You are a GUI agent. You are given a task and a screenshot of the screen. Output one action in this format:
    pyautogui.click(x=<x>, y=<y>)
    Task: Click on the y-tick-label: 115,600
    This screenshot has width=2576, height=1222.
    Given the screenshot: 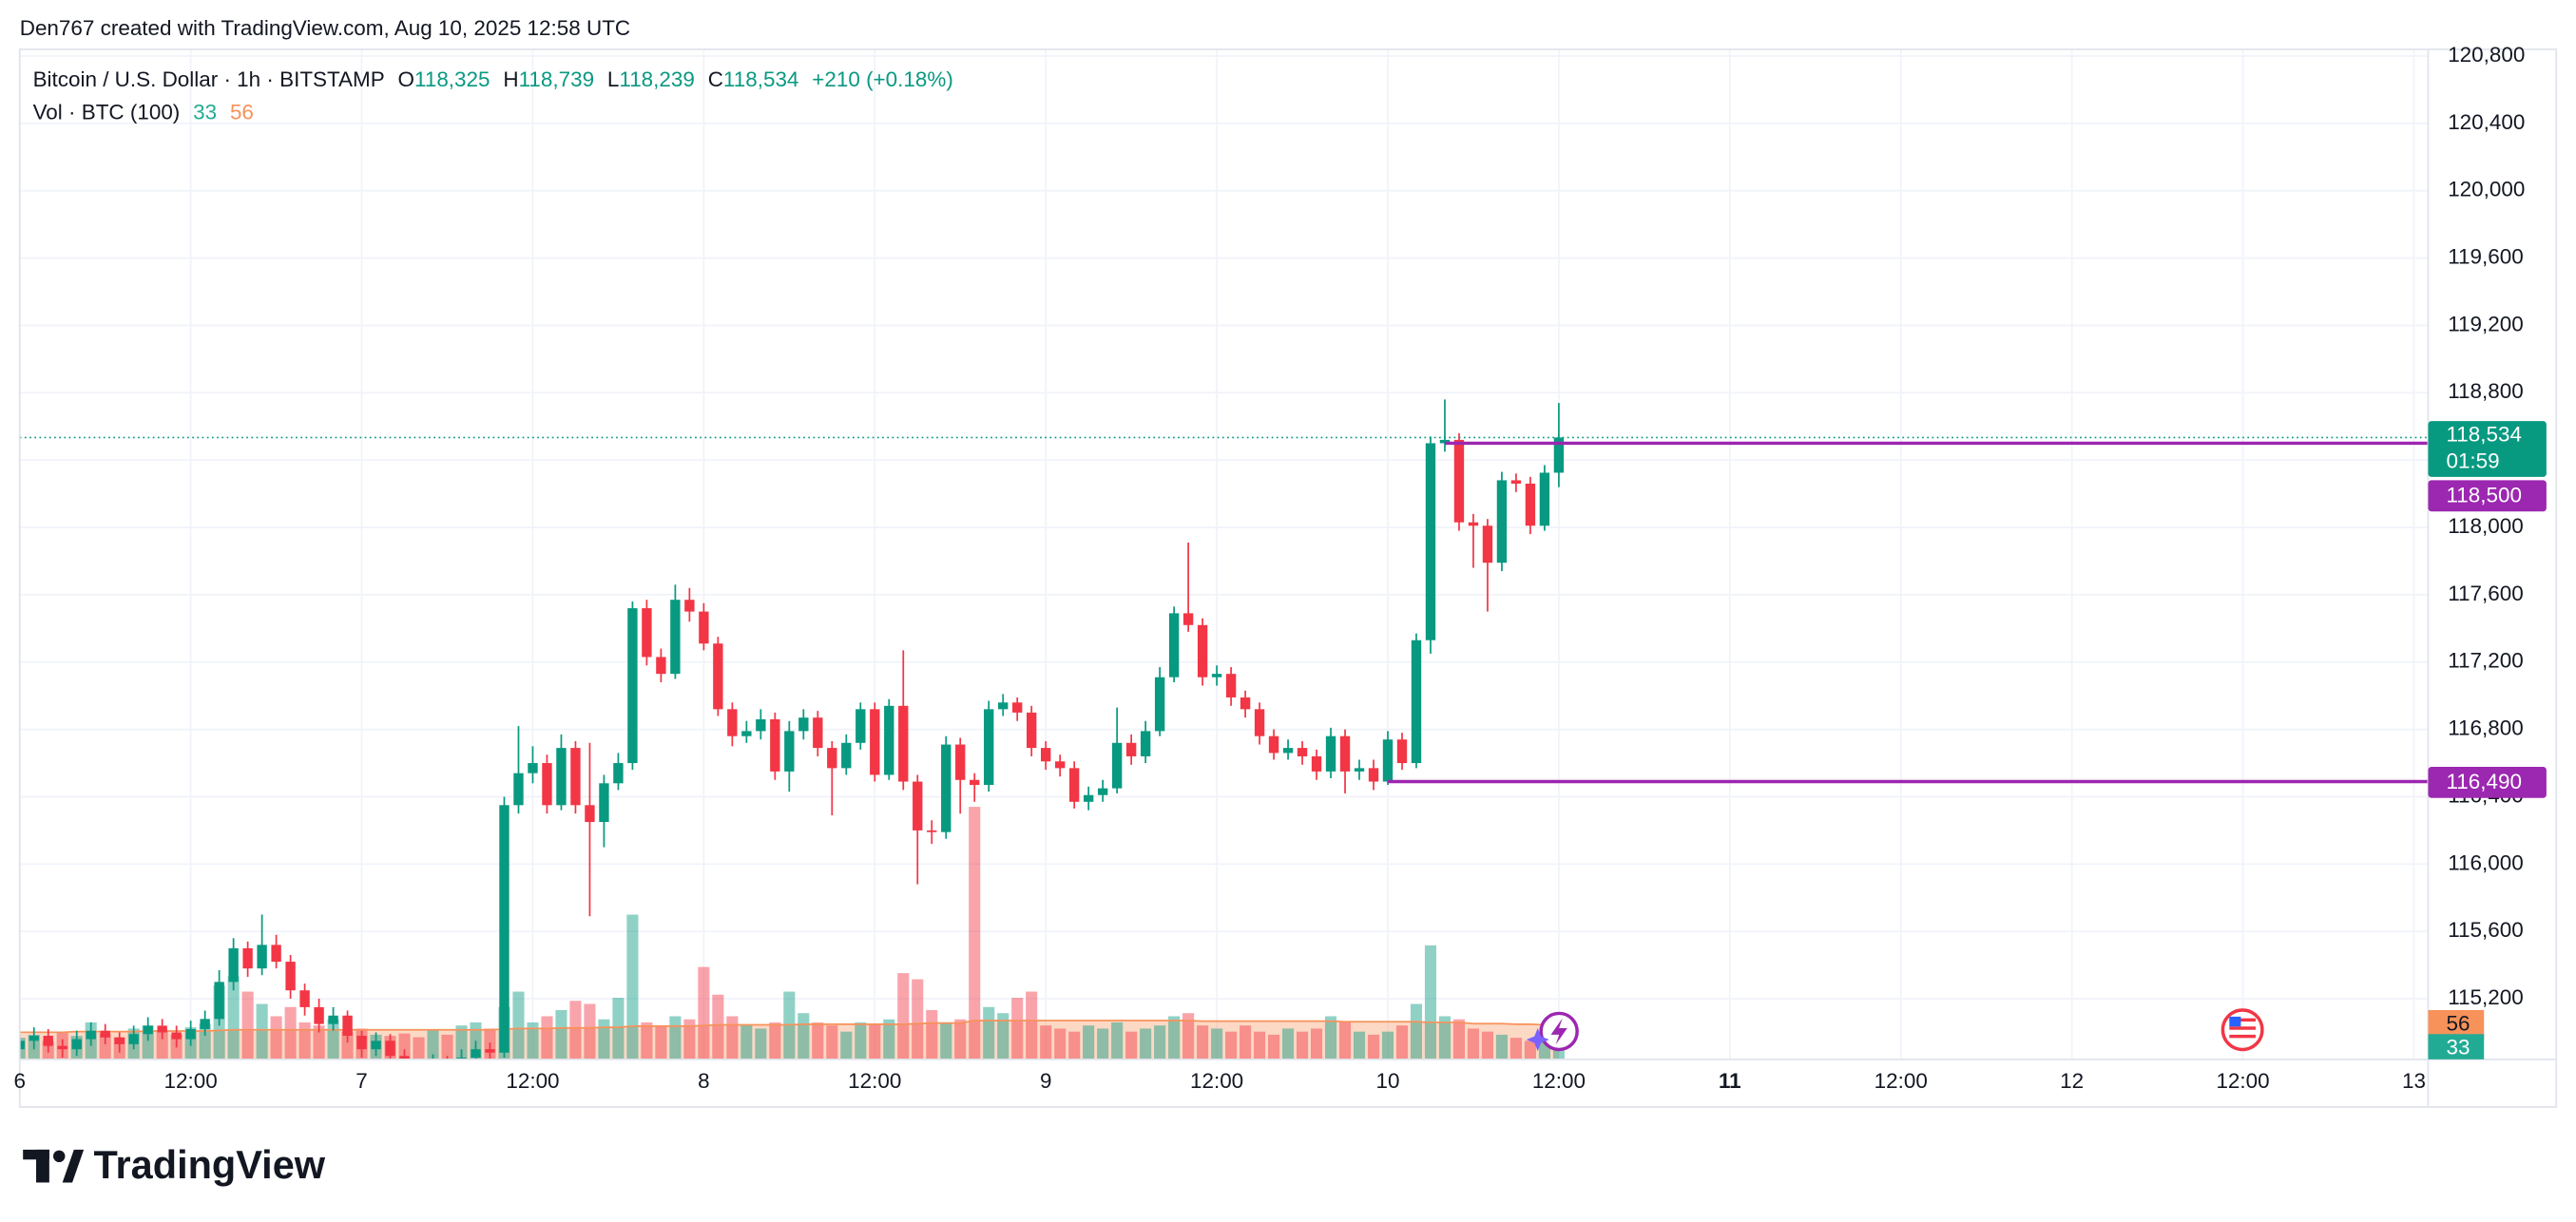 What is the action you would take?
    pyautogui.click(x=2486, y=930)
    